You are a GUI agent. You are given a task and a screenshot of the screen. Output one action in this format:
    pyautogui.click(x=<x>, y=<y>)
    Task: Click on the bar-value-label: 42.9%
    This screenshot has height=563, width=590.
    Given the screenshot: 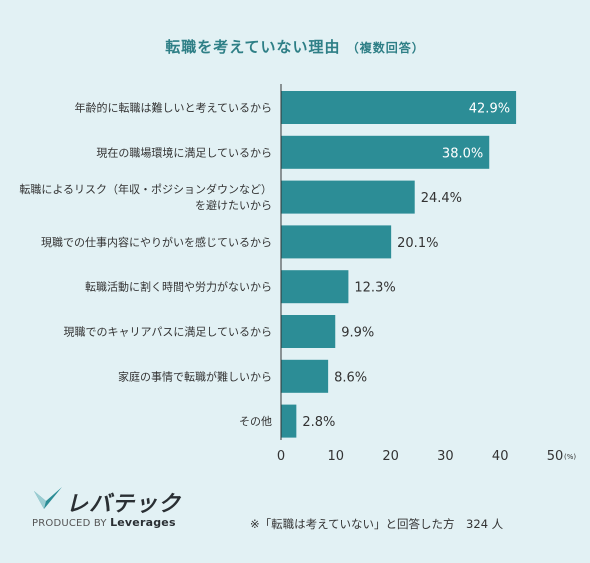 What is the action you would take?
    pyautogui.click(x=489, y=109)
    